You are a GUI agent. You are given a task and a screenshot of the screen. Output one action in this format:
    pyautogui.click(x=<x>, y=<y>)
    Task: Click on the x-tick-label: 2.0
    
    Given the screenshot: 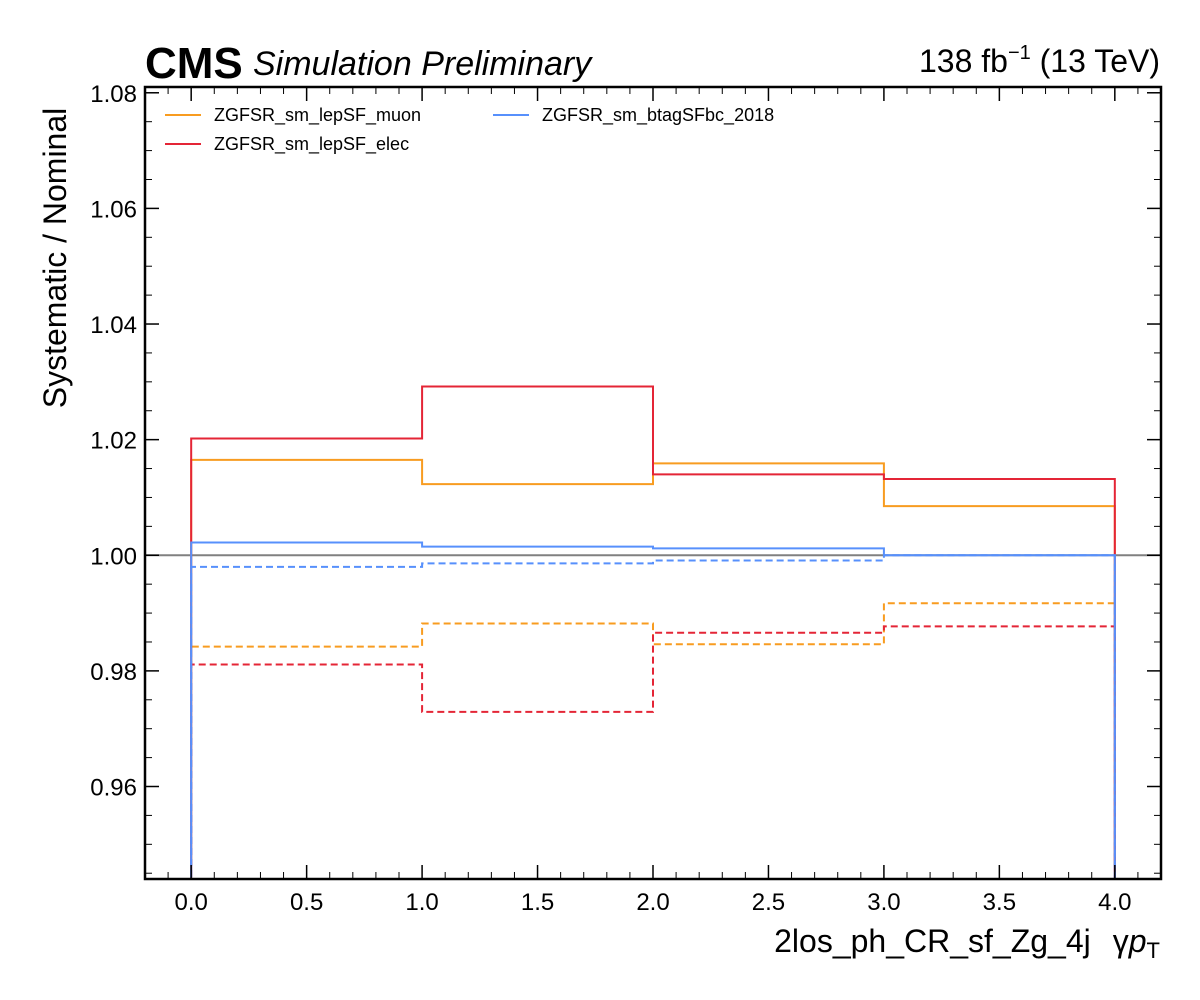 What is the action you would take?
    pyautogui.click(x=652, y=902)
    